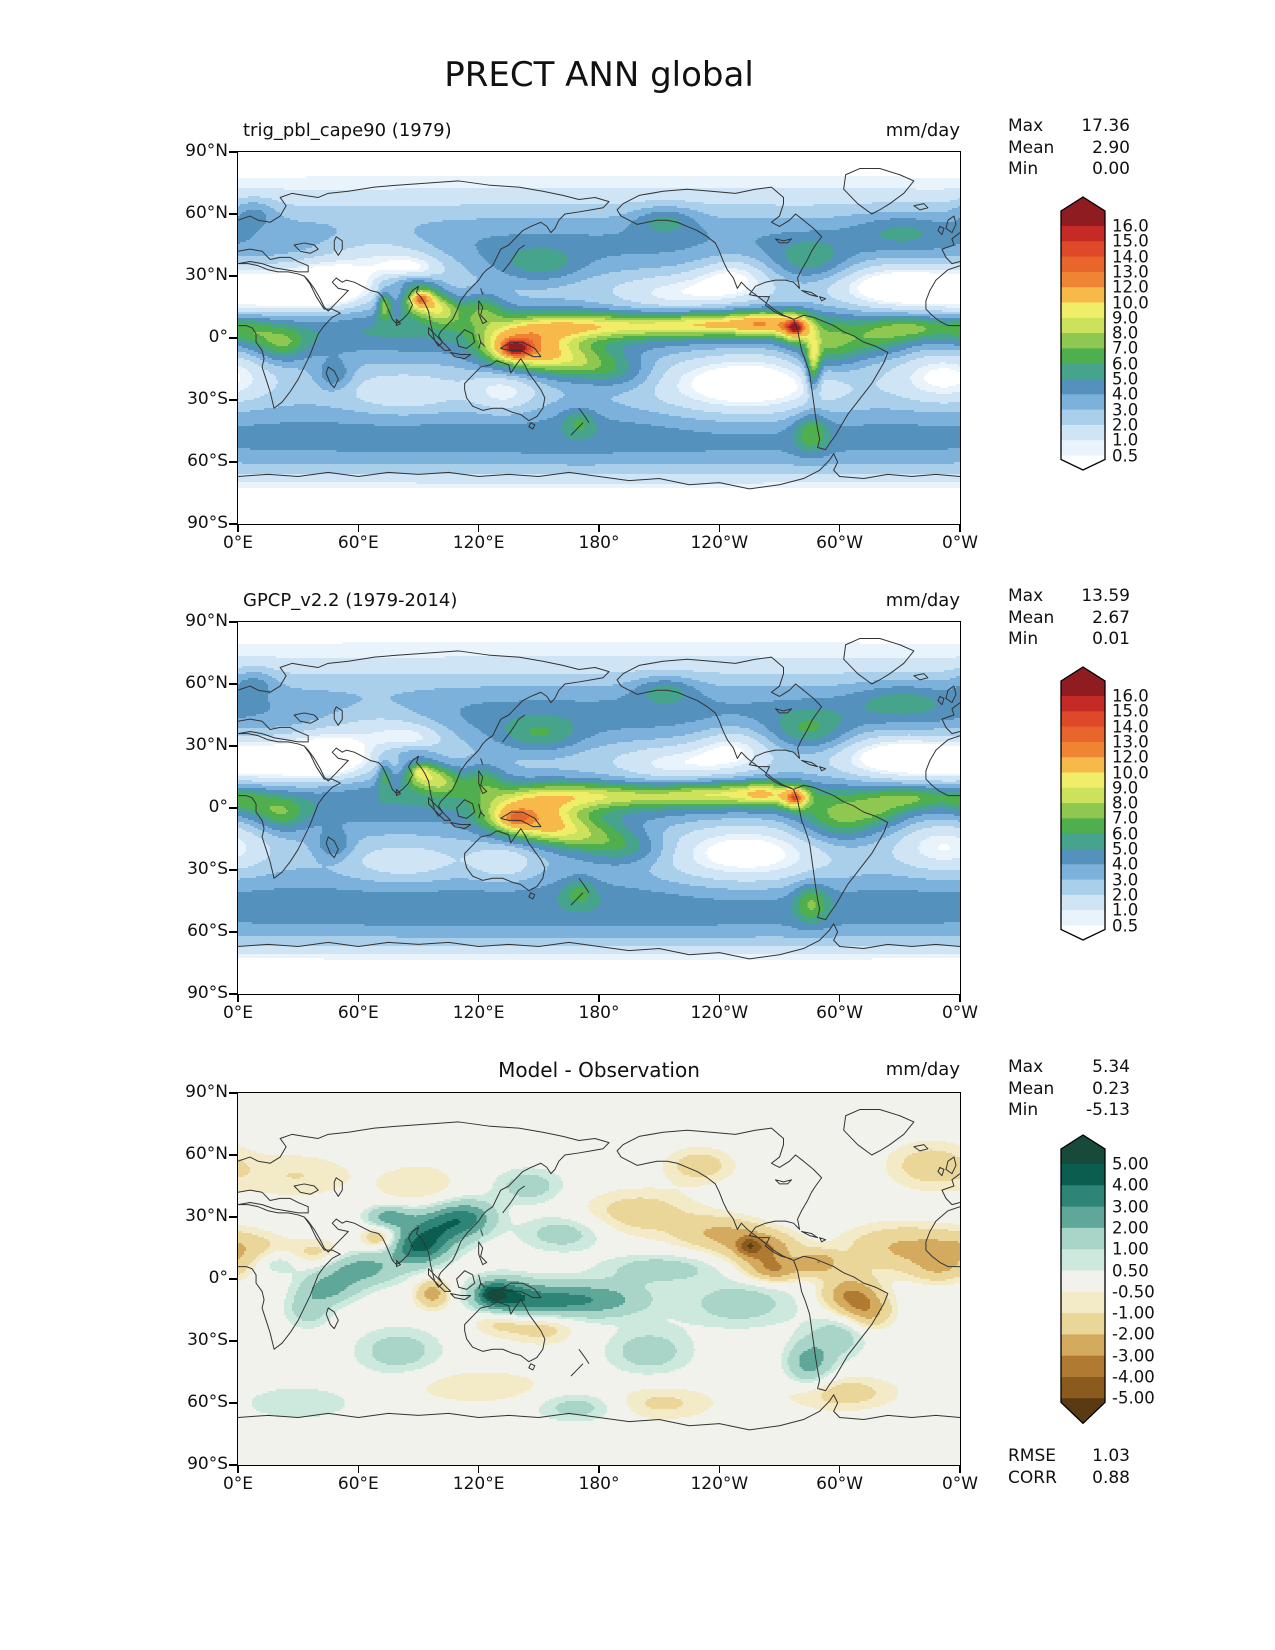 The height and width of the screenshot is (1650, 1275). I want to click on colorbar-label: 1.00, so click(1130, 1249).